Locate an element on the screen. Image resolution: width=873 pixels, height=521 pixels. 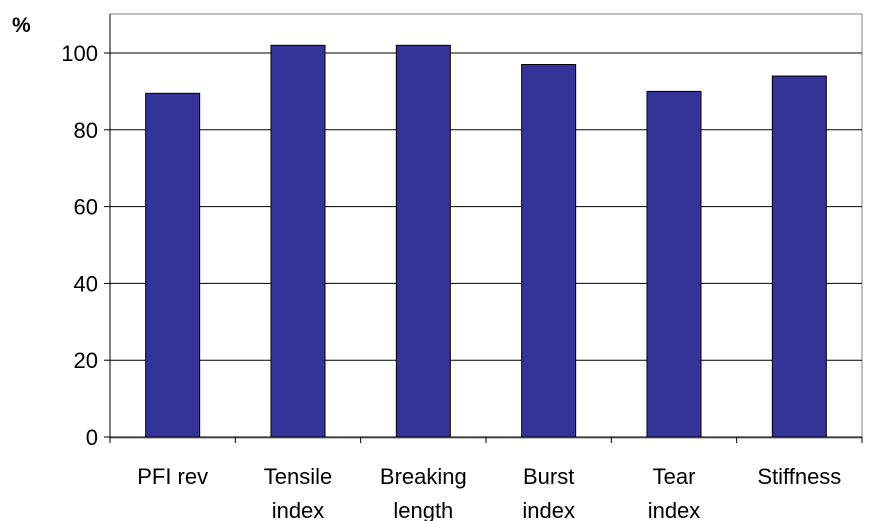
x-category-label: Breaking length is located at coordinates (423, 492).